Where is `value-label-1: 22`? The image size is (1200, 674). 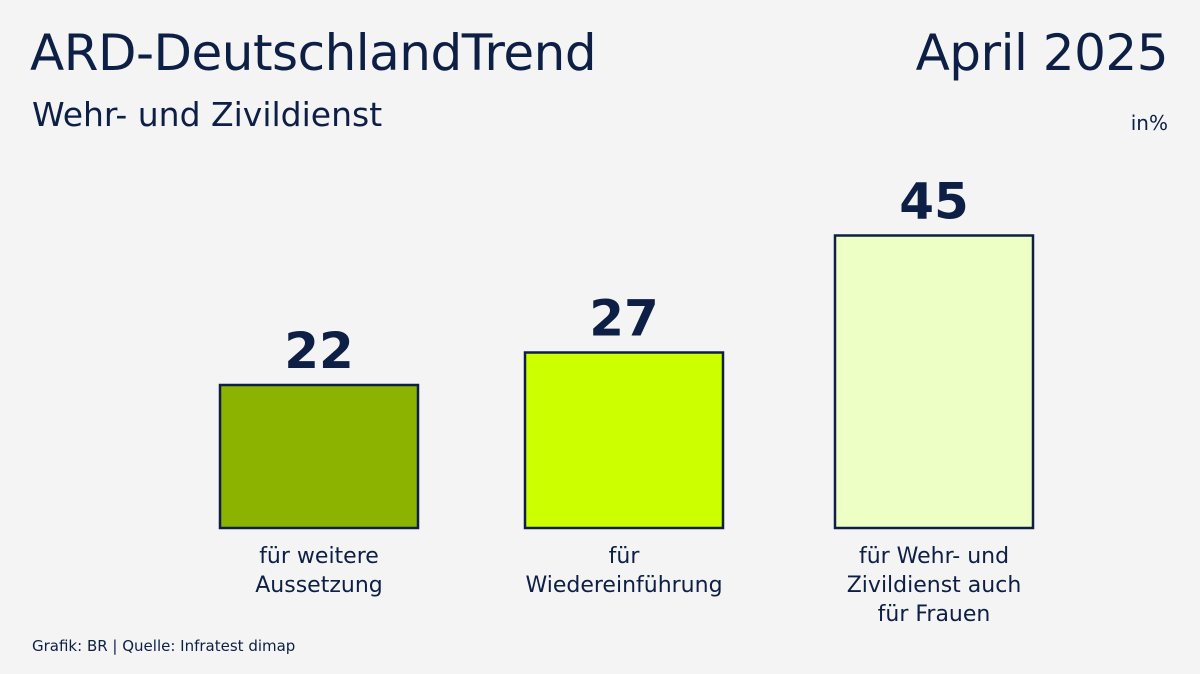 value-label-1: 22 is located at coordinates (319, 351).